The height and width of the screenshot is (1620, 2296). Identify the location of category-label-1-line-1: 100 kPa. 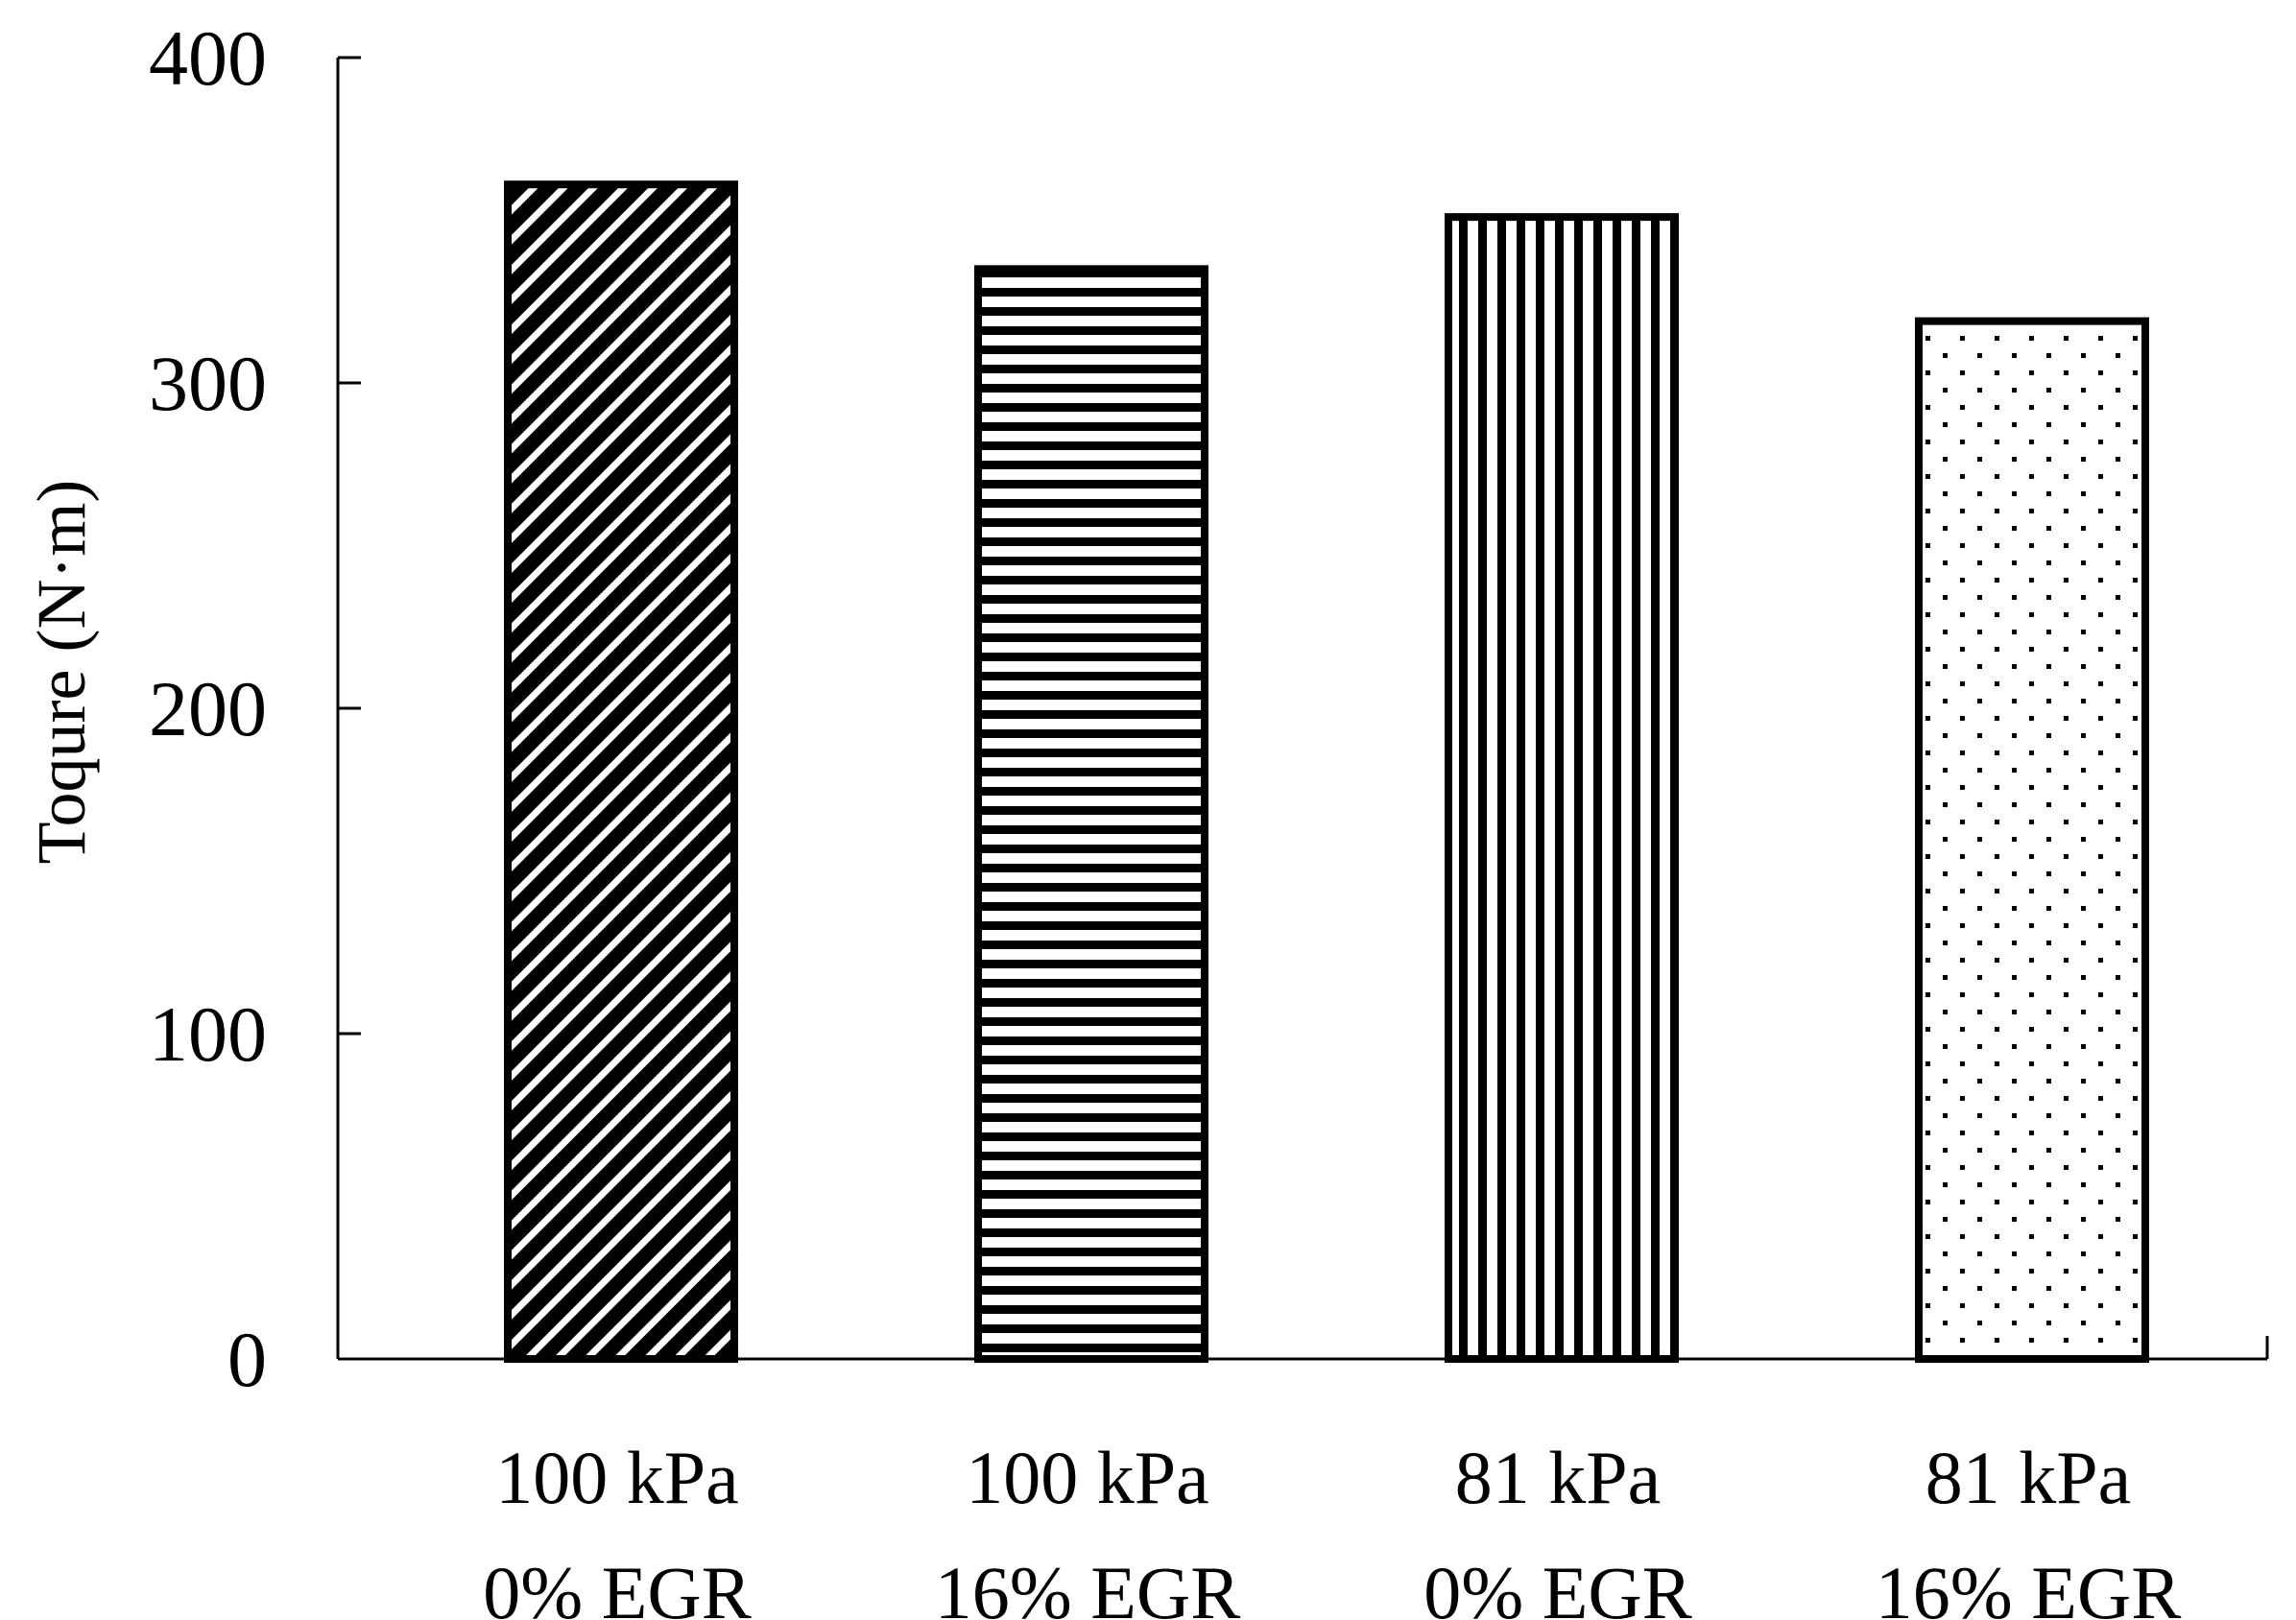
(617, 1478).